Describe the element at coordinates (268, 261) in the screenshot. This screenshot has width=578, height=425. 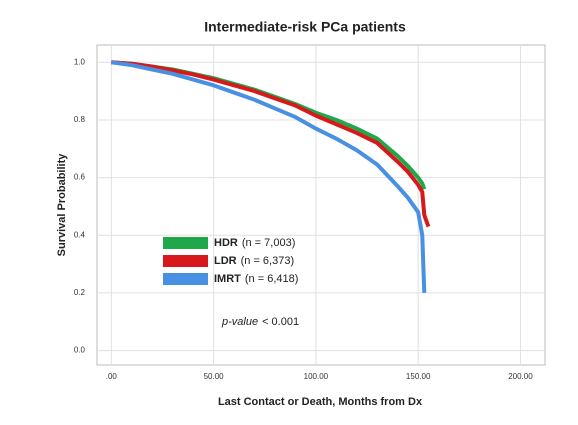
I see `legend-count: (n = 6,373)` at that location.